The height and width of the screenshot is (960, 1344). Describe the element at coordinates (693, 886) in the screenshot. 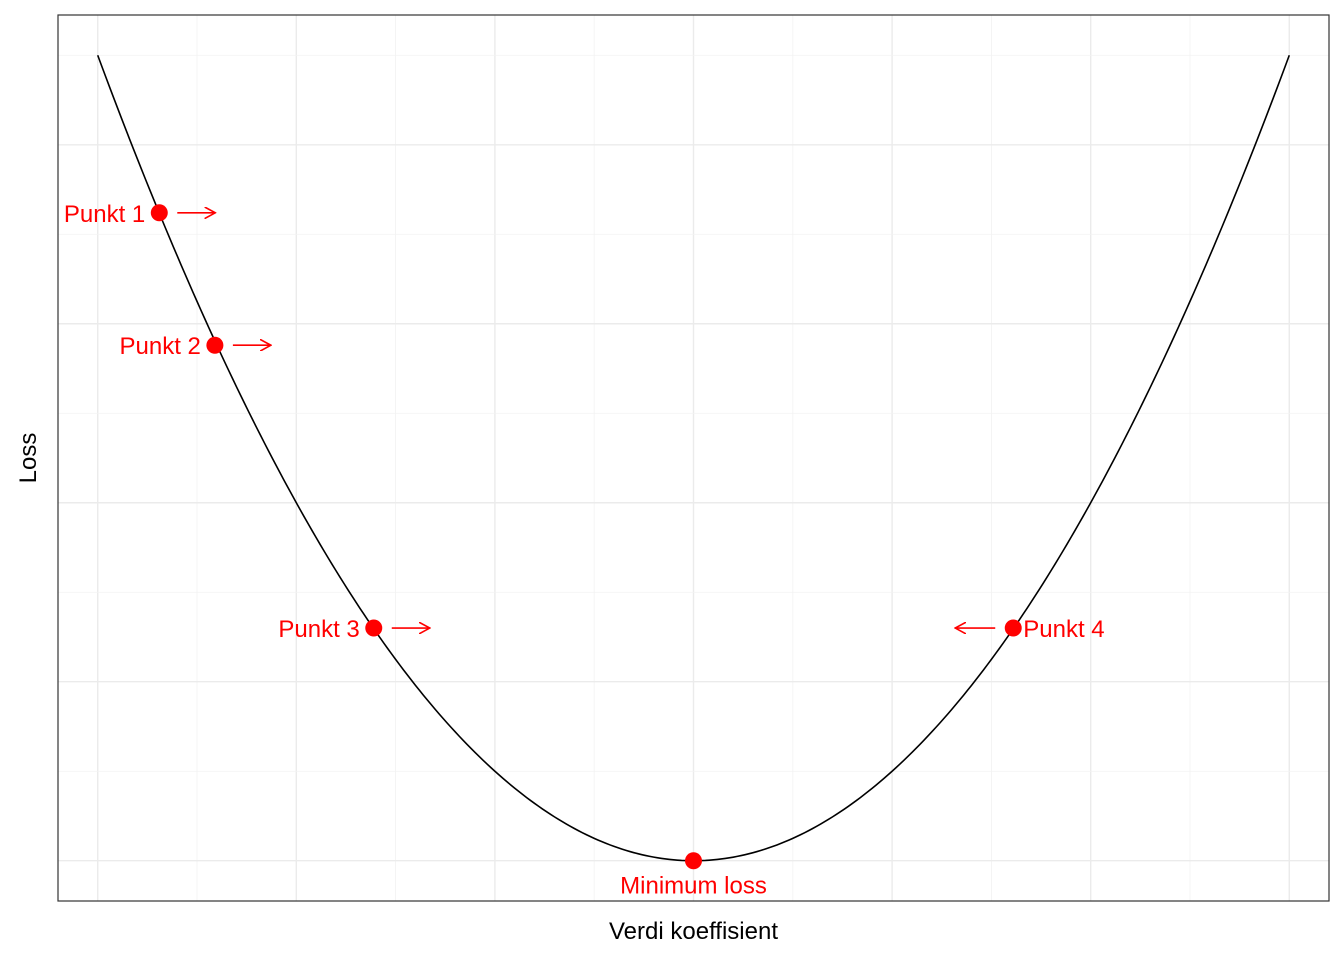

I see `point-label-minimum-loss: Minimum loss` at that location.